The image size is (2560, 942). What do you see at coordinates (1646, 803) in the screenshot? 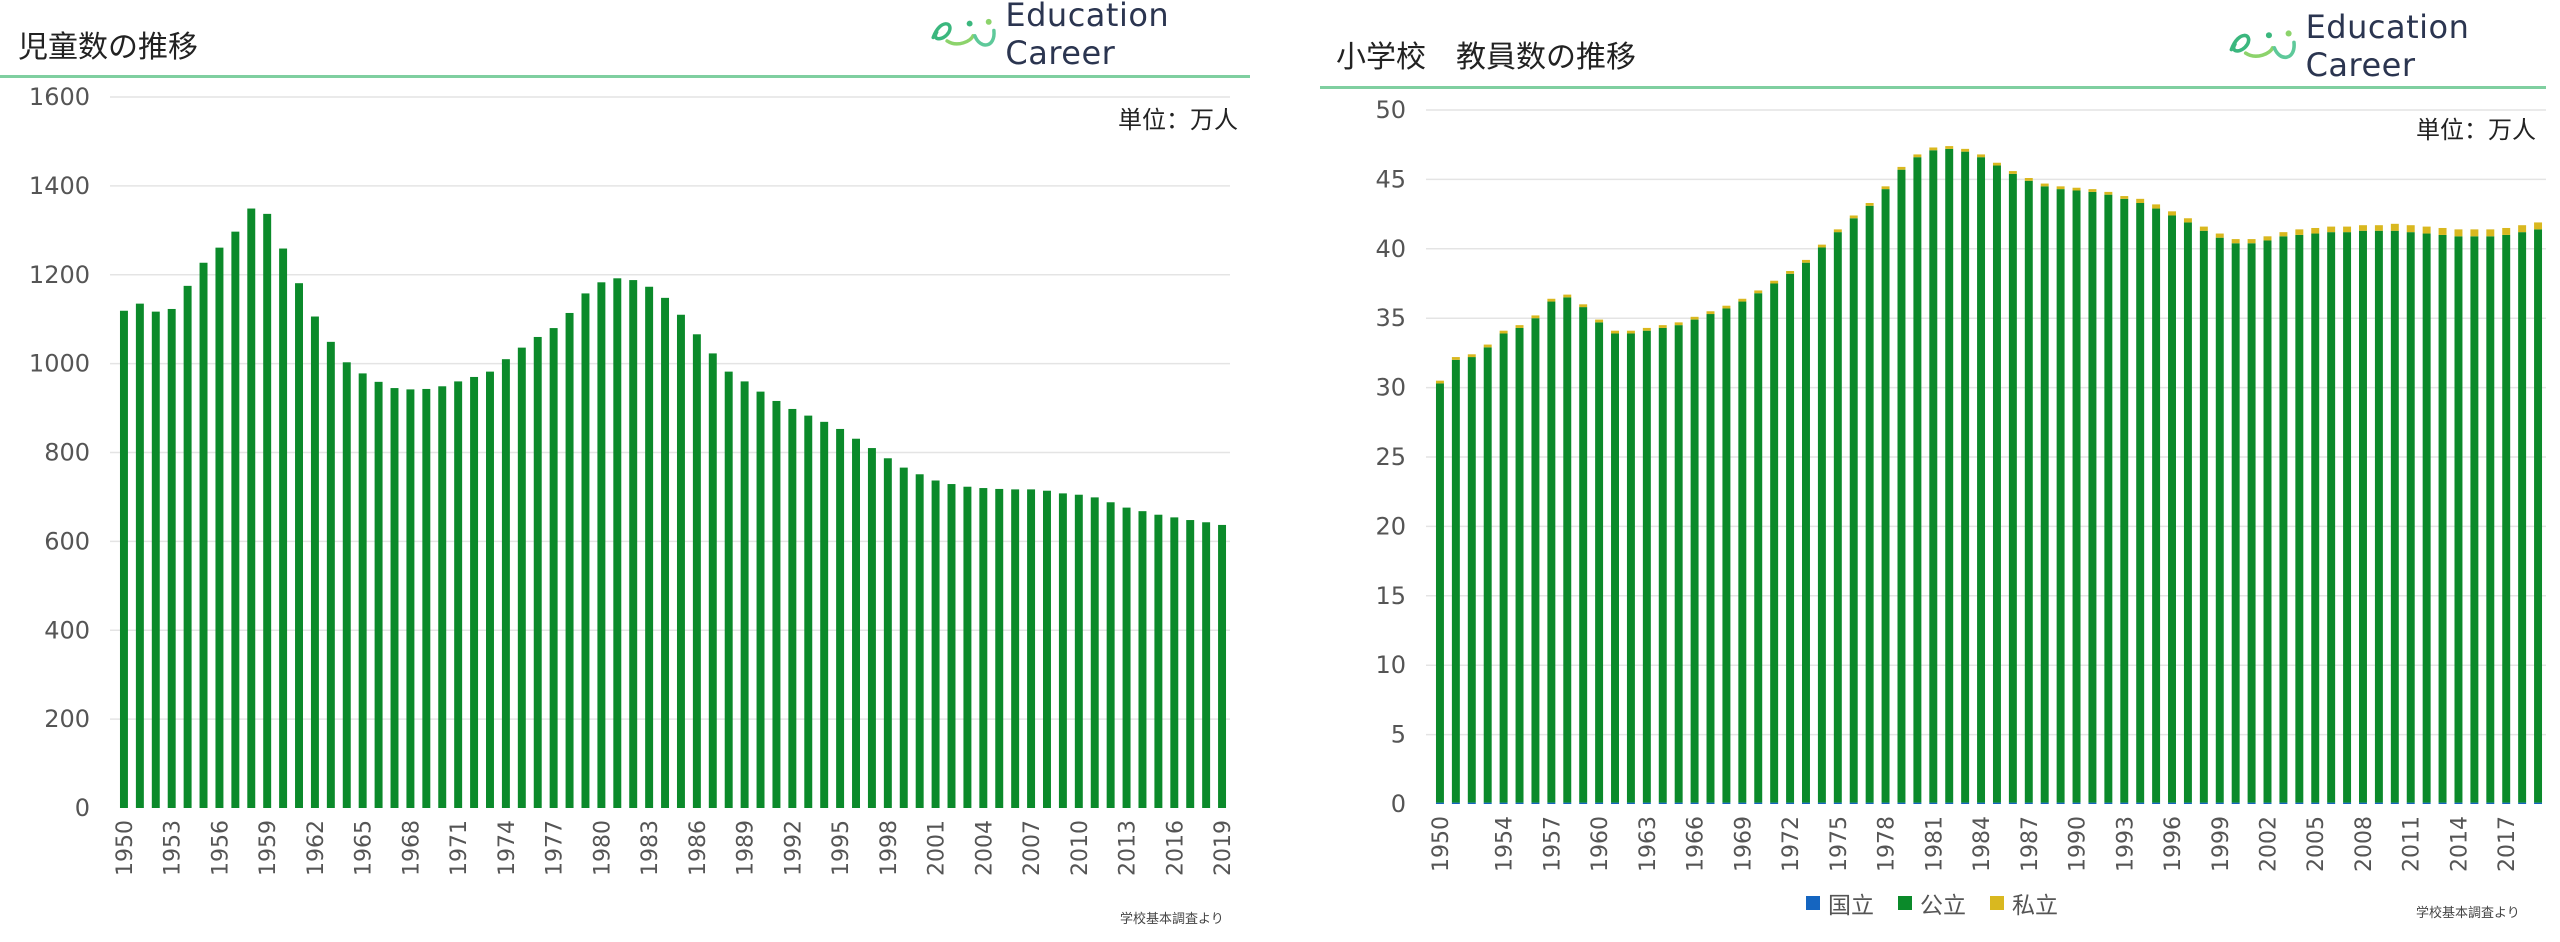
I see `bar-1963-national` at bounding box center [1646, 803].